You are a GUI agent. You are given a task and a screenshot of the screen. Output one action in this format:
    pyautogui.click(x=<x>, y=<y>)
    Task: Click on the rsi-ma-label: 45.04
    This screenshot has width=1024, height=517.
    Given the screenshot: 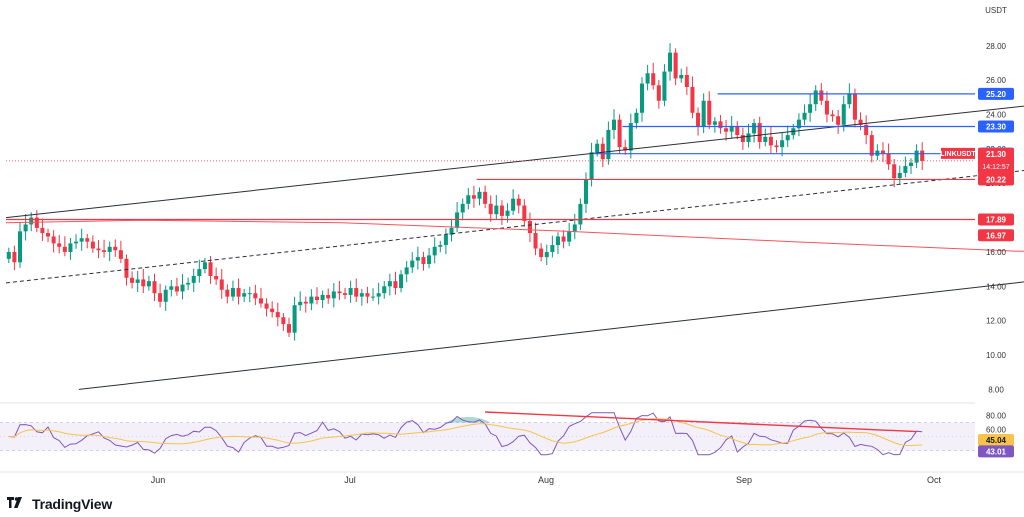 What is the action you would take?
    pyautogui.click(x=996, y=440)
    